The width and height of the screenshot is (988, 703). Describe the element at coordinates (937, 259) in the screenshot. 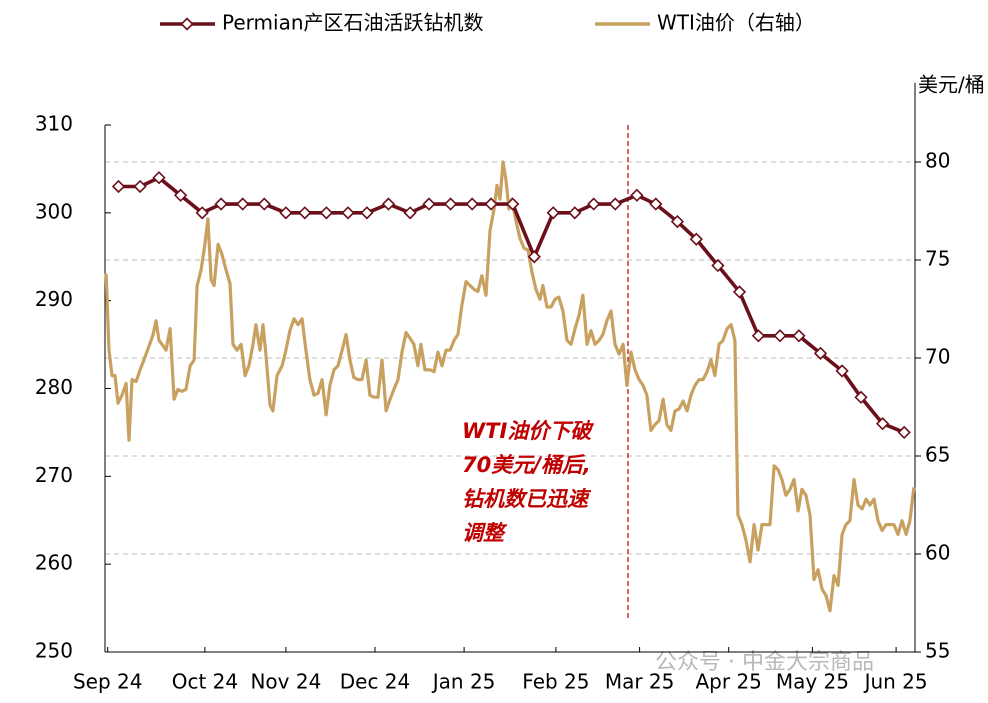

I see `y2-tick-label: 75` at that location.